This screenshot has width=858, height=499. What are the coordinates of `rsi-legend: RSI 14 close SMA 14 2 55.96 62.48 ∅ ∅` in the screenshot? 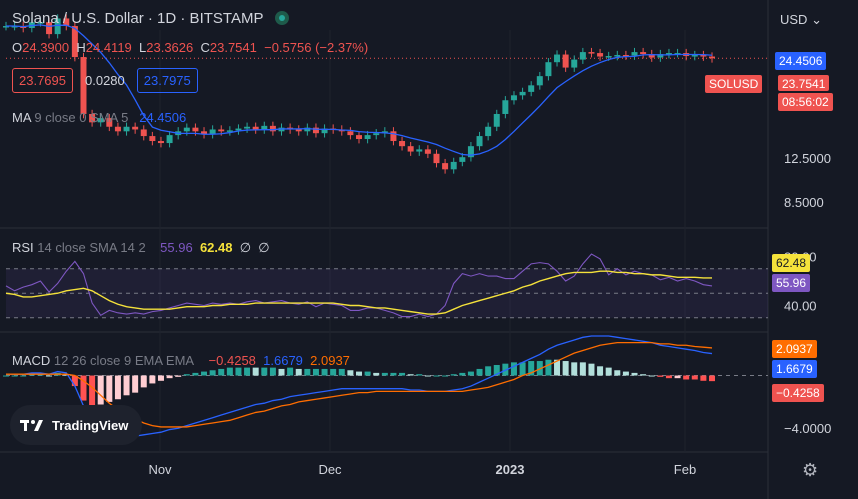 It's located at (141, 248).